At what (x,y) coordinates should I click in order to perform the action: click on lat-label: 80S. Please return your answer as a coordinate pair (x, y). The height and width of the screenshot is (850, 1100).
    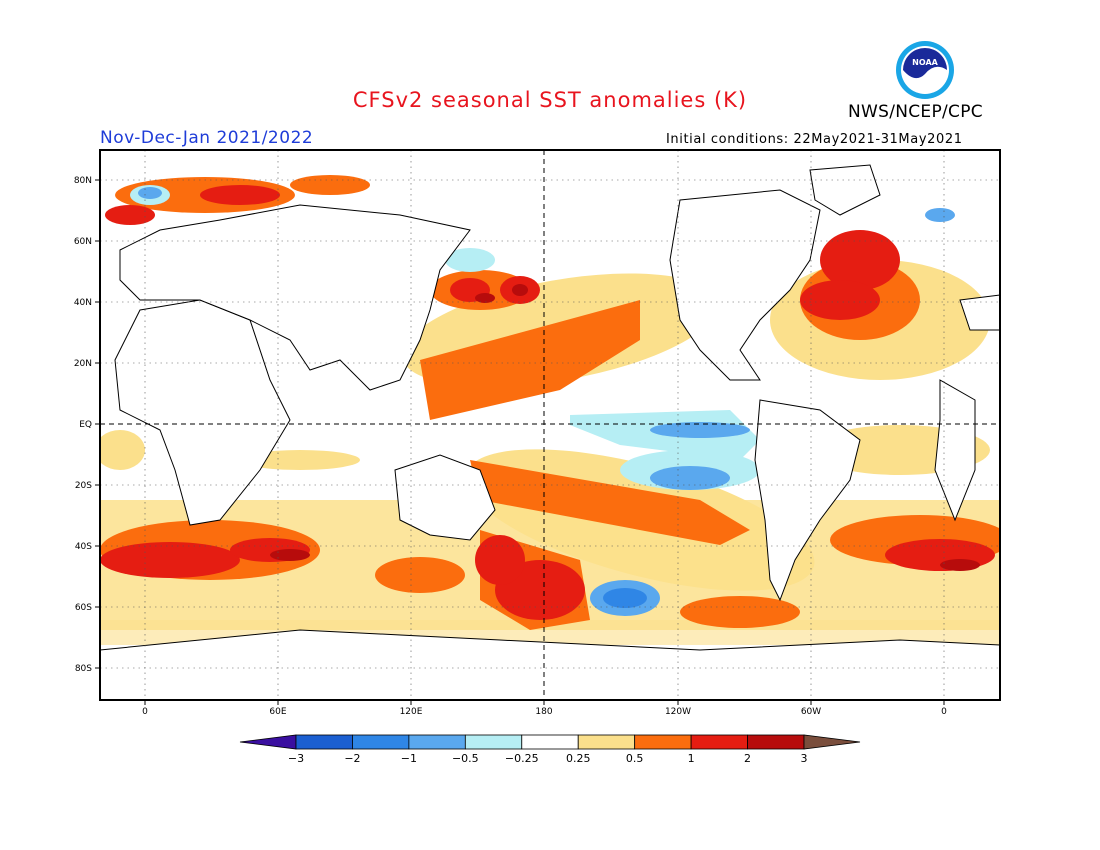
    Looking at the image, I should click on (83, 669).